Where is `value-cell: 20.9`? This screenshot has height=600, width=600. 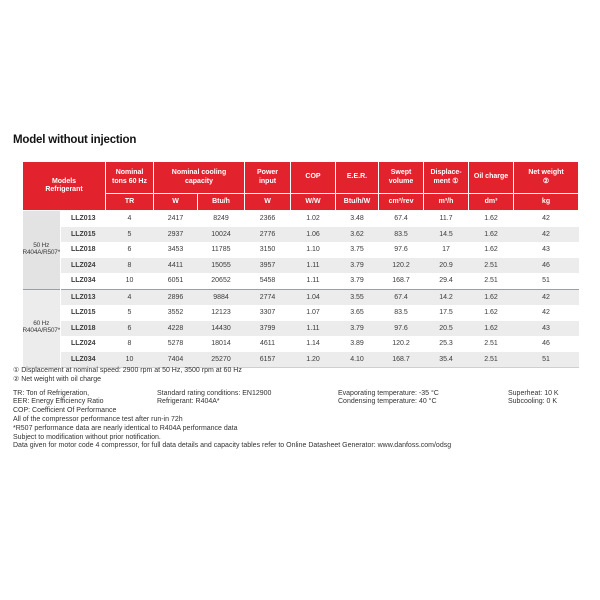 value-cell: 20.9 is located at coordinates (446, 265).